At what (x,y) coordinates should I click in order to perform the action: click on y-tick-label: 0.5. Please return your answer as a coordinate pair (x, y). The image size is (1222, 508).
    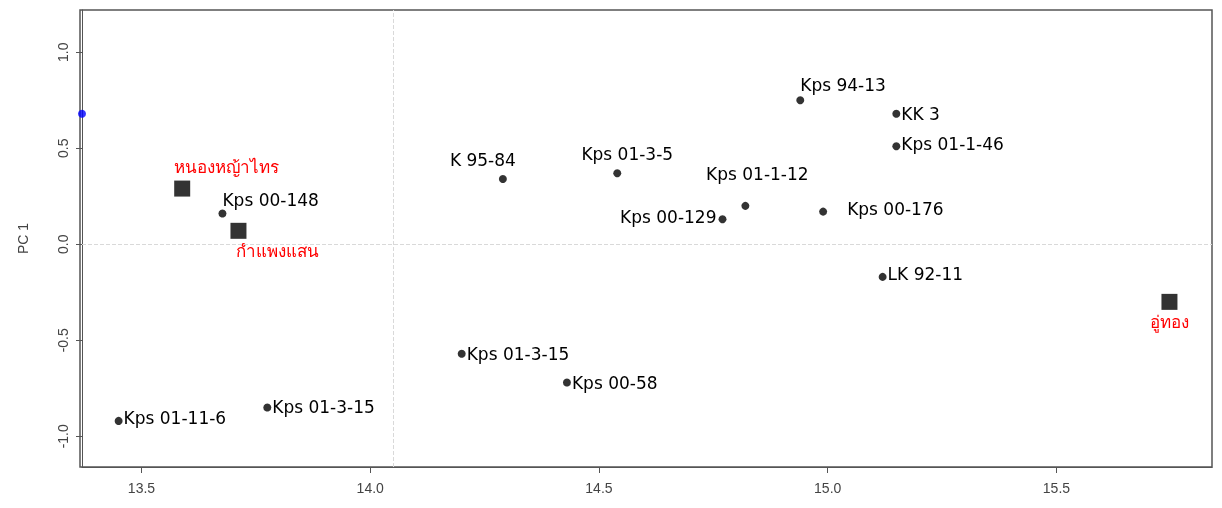
    Looking at the image, I should click on (63, 148).